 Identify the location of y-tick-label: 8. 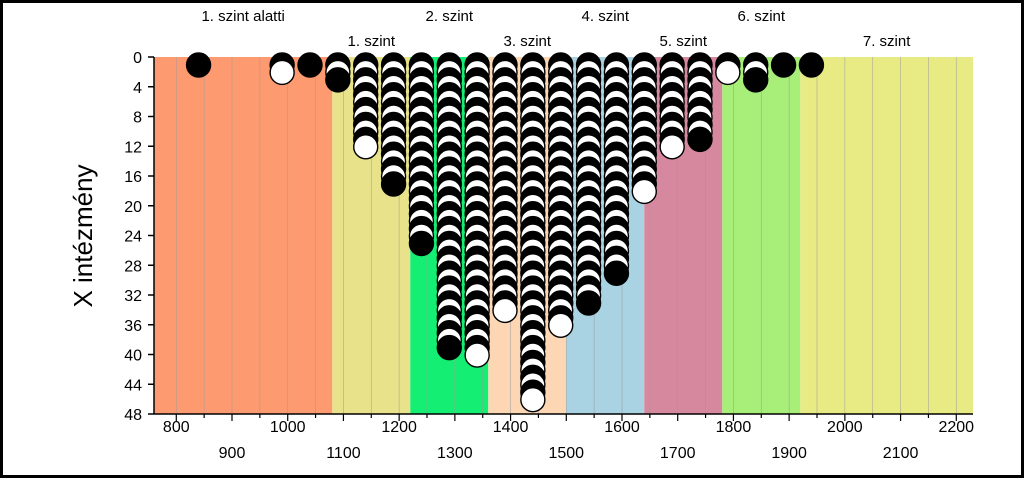
(137, 118).